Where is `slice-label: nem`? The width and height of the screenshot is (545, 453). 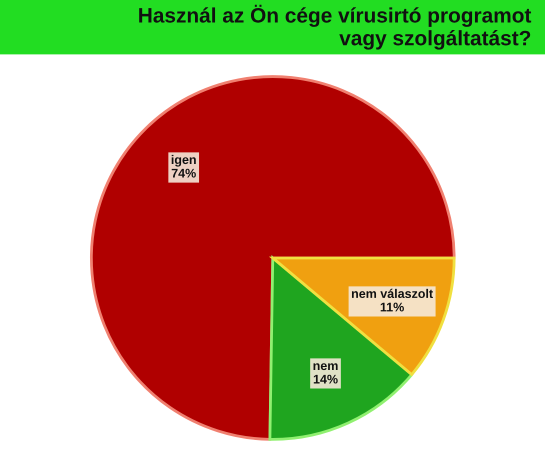 slice-label: nem is located at coordinates (325, 366).